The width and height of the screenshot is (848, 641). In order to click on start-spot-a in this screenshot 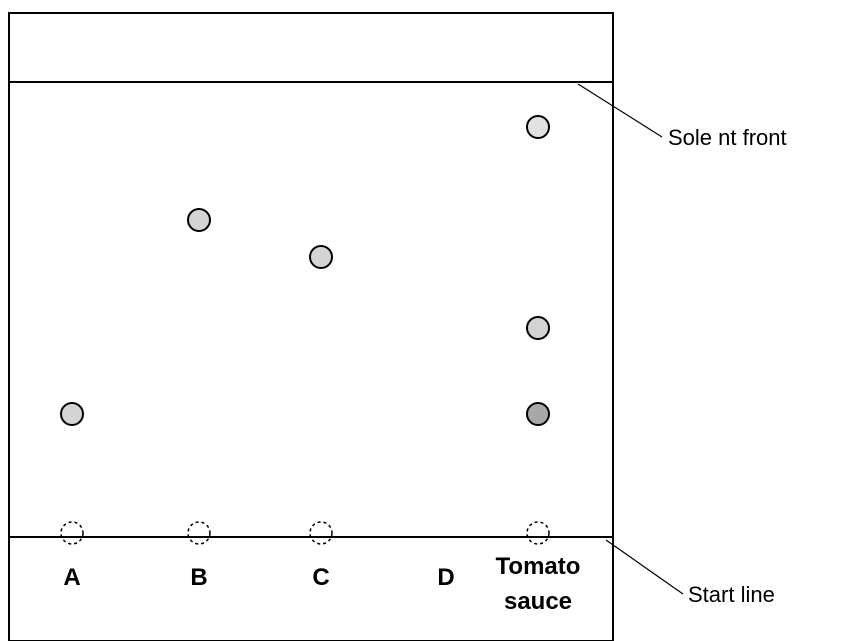, I will do `click(72, 533)`.